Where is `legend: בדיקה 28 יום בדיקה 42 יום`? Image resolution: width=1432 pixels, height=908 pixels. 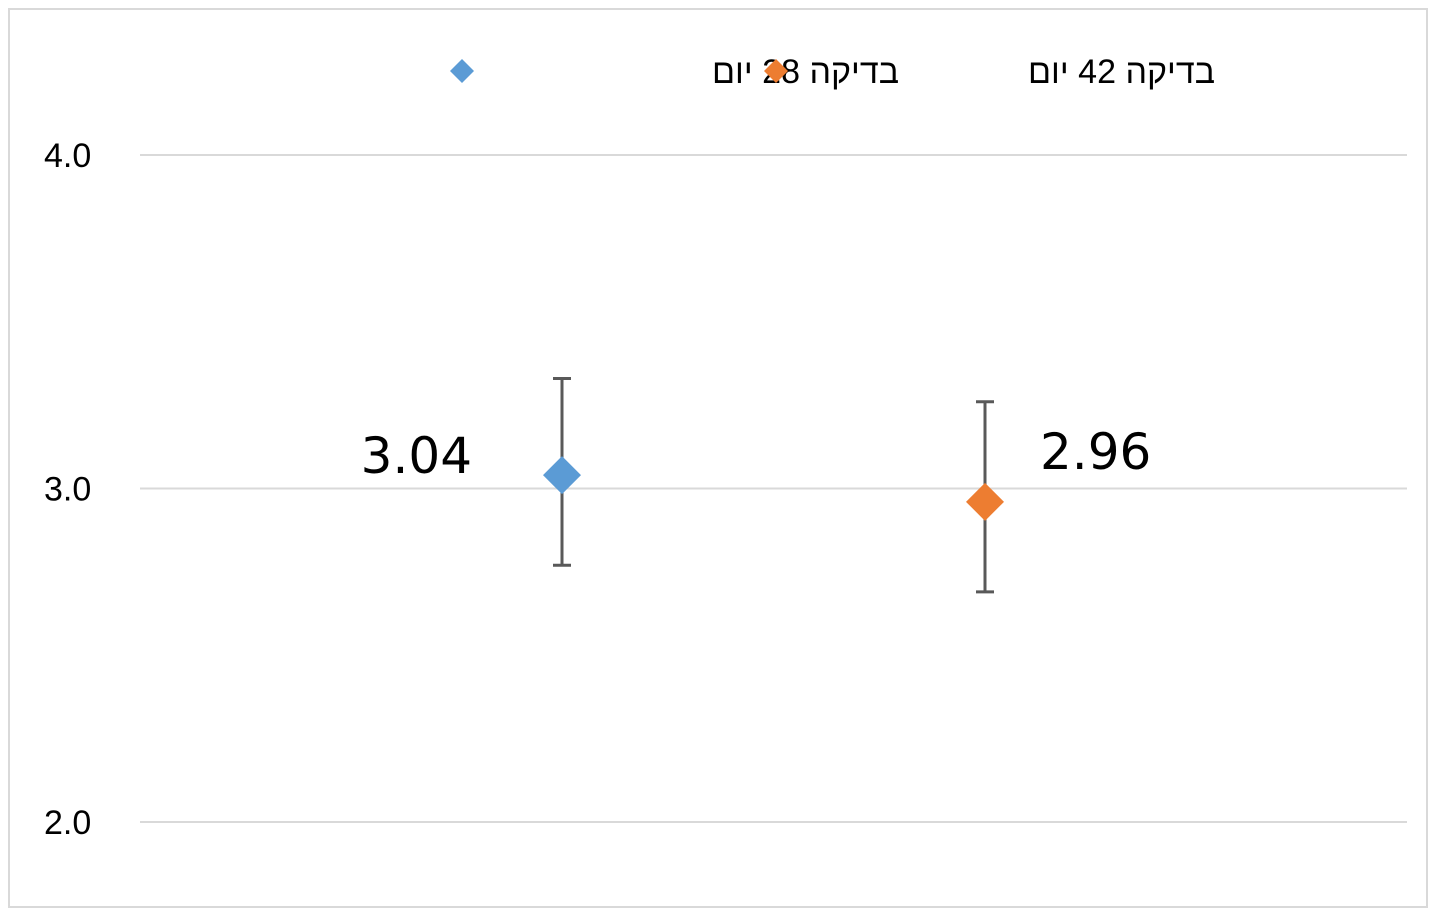
legend: בדיקה 28 יום בדיקה 42 יום is located at coordinates (832, 72).